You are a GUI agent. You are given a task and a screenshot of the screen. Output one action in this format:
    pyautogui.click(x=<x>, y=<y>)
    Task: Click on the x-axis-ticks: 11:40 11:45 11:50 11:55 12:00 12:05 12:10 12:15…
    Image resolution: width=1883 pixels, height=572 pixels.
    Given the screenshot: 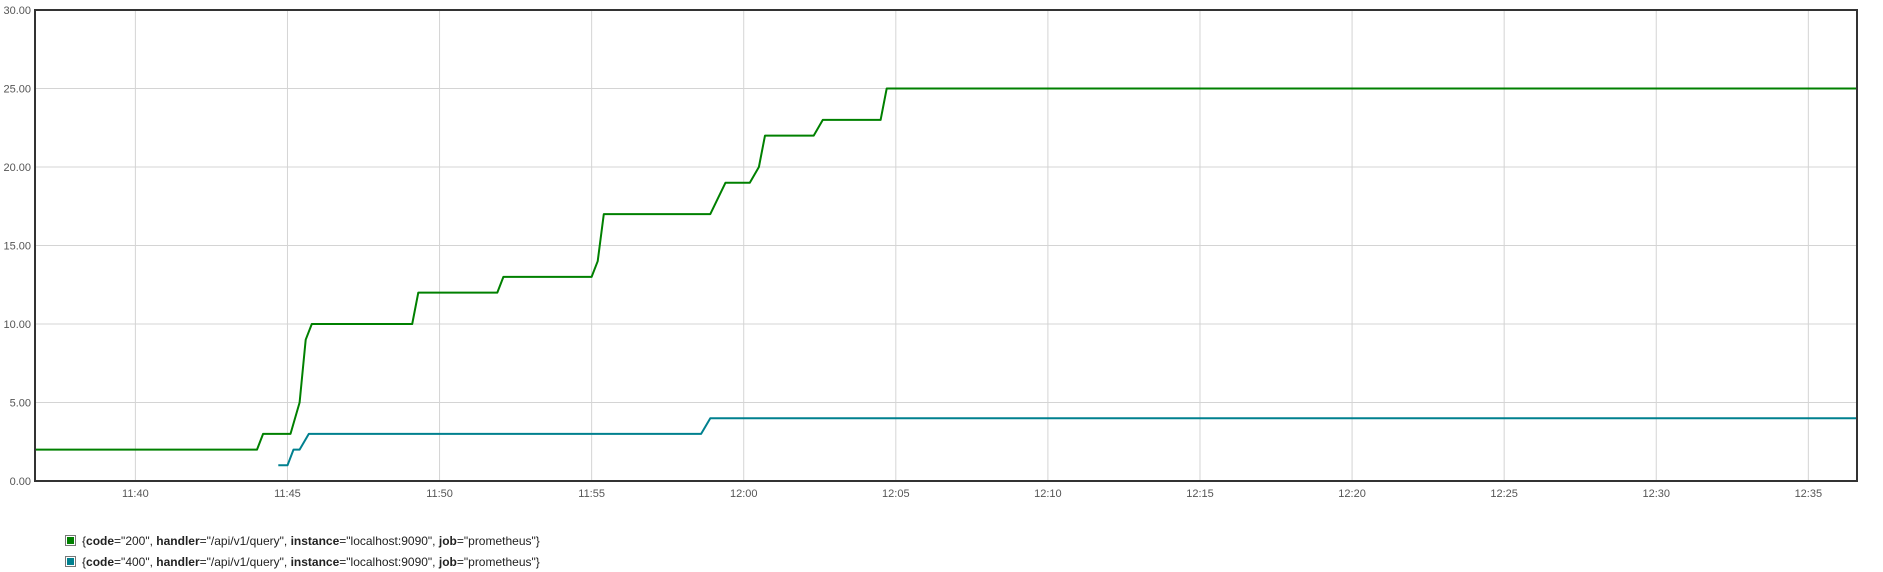 What is the action you would take?
    pyautogui.click(x=972, y=494)
    